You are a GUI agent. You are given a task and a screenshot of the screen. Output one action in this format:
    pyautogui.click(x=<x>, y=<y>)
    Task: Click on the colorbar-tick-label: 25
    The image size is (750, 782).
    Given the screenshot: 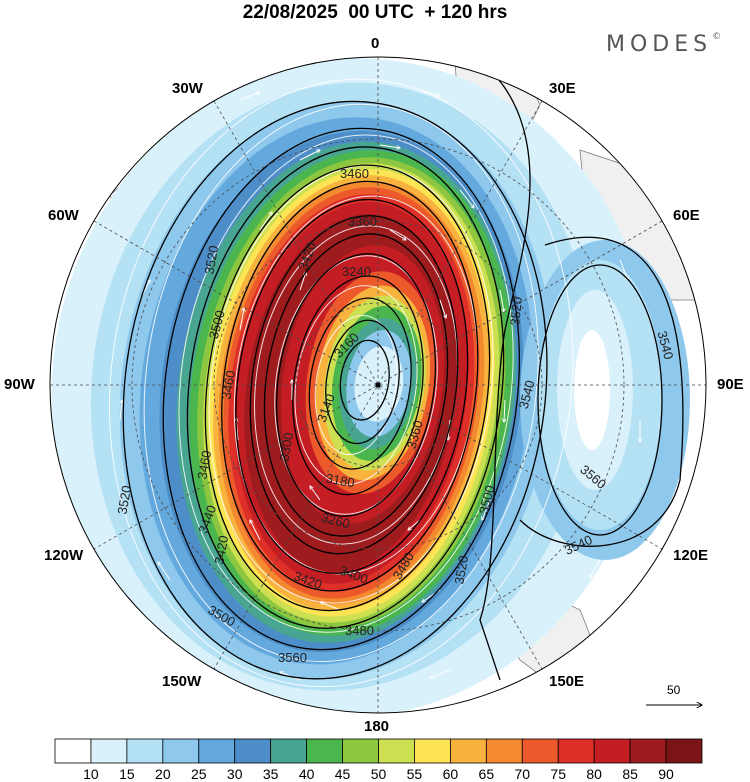 What is the action you would take?
    pyautogui.click(x=198, y=774)
    